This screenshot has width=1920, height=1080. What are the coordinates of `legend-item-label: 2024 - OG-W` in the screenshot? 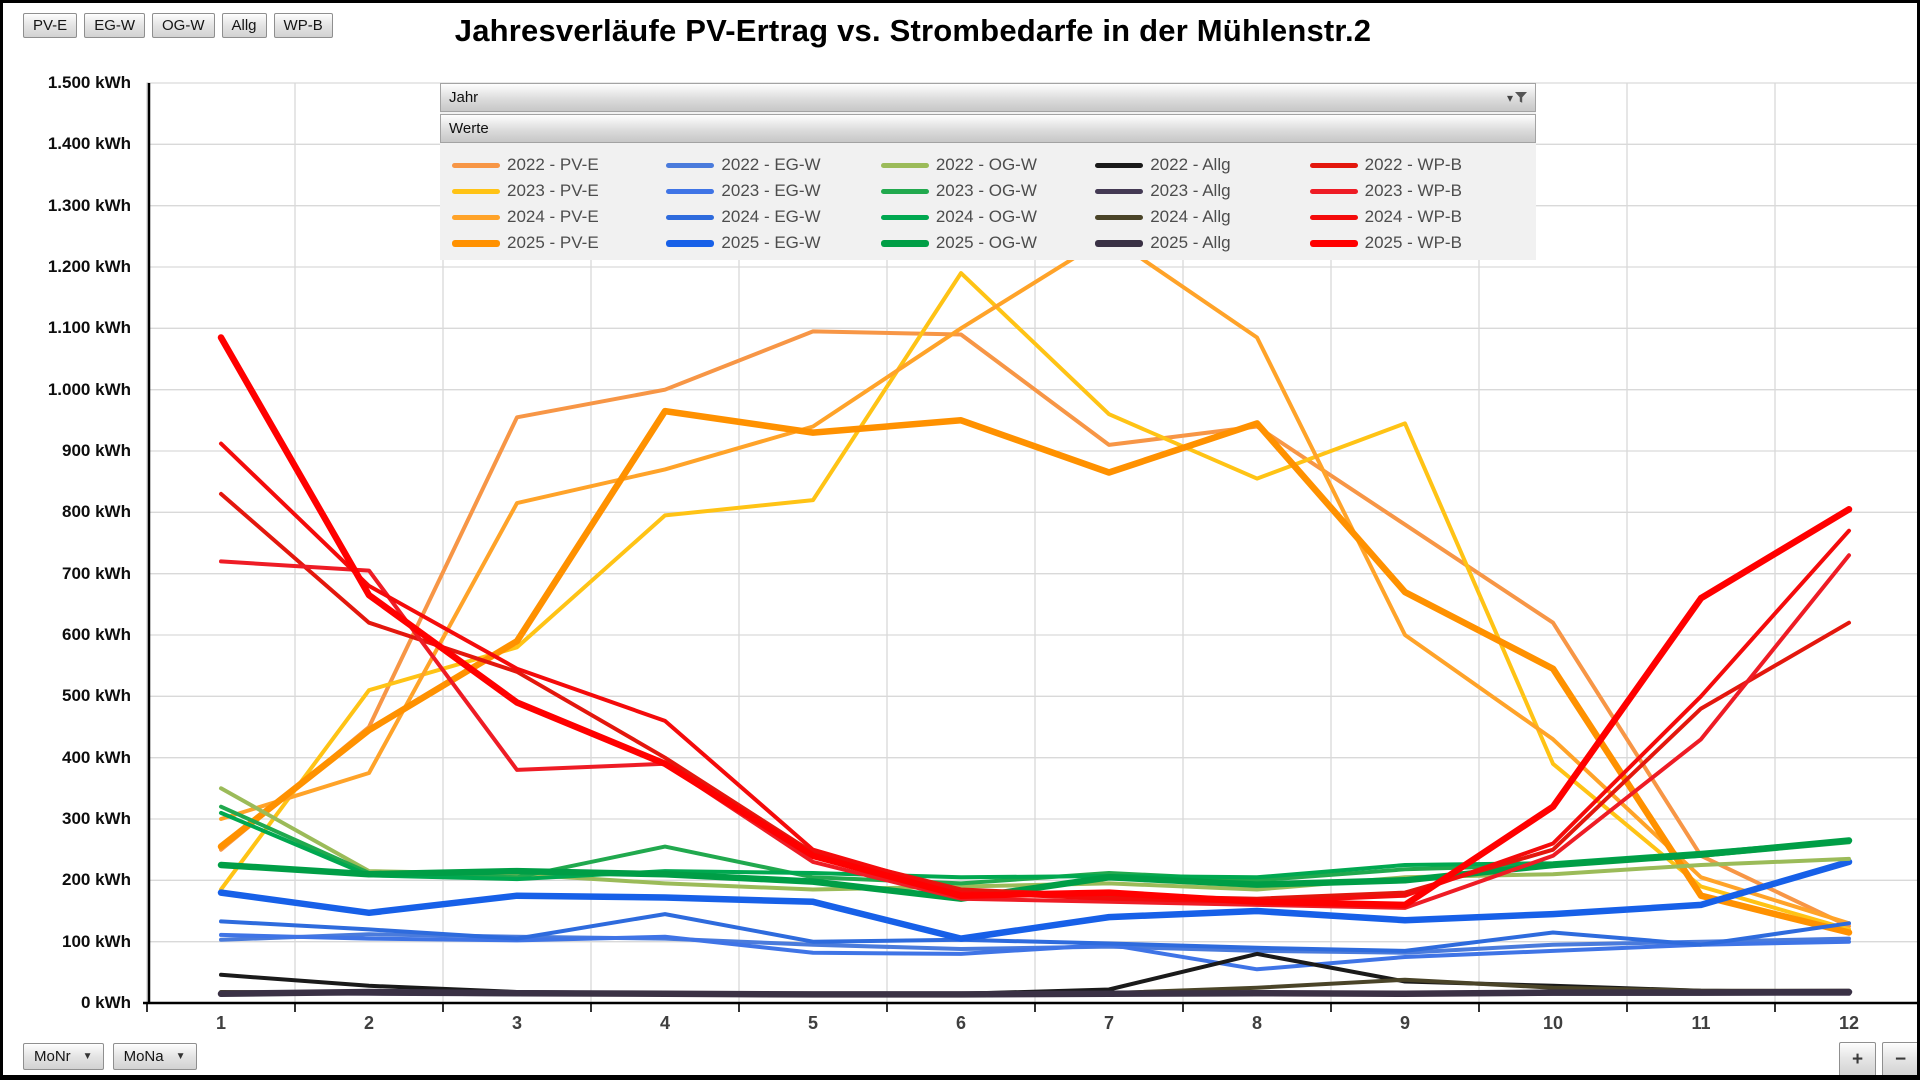 It's located at (986, 216).